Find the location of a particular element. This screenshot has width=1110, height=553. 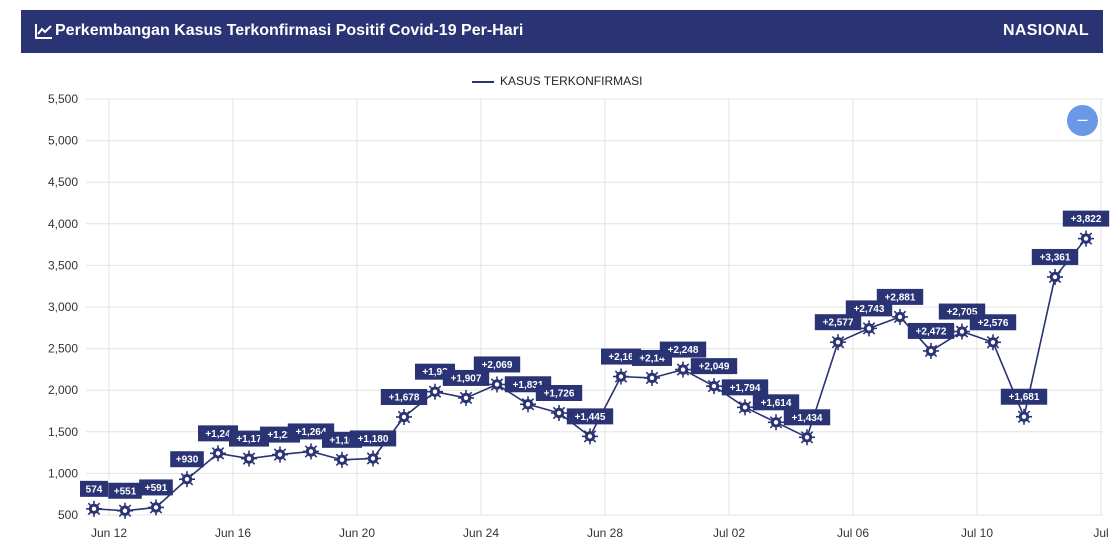

data-label: +551 is located at coordinates (125, 491).